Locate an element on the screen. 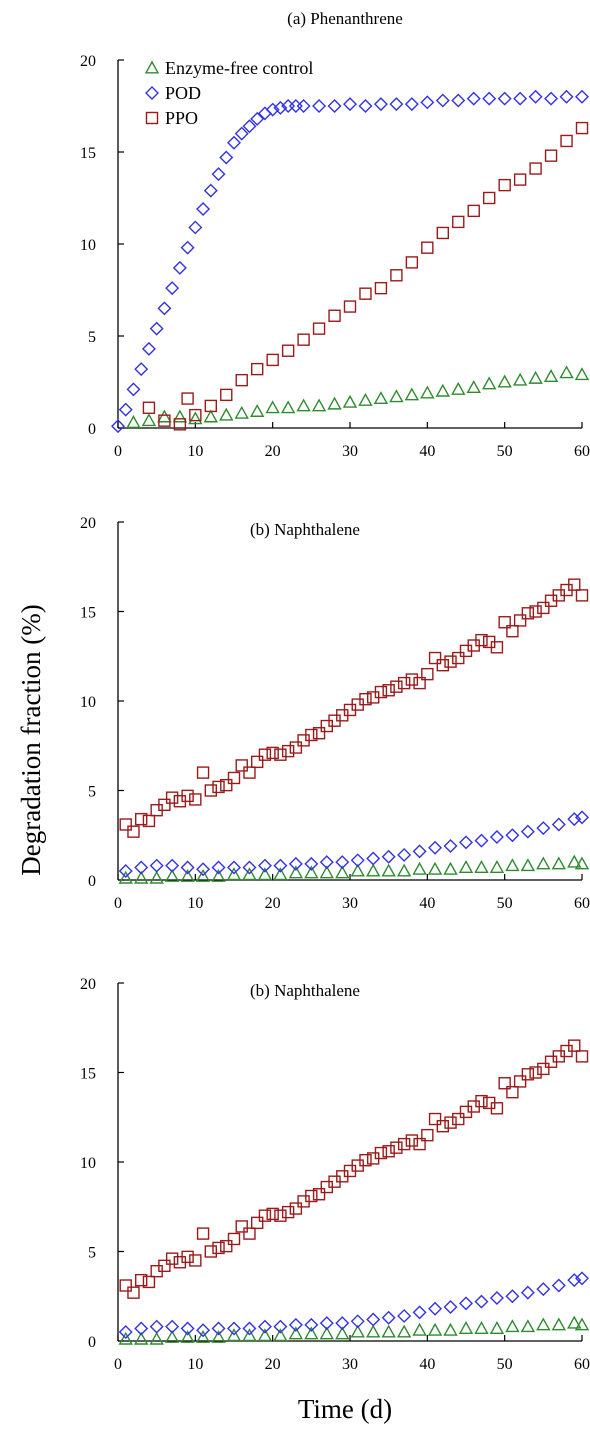 The width and height of the screenshot is (590, 1435). y-tick-label: 10 is located at coordinates (88, 245).